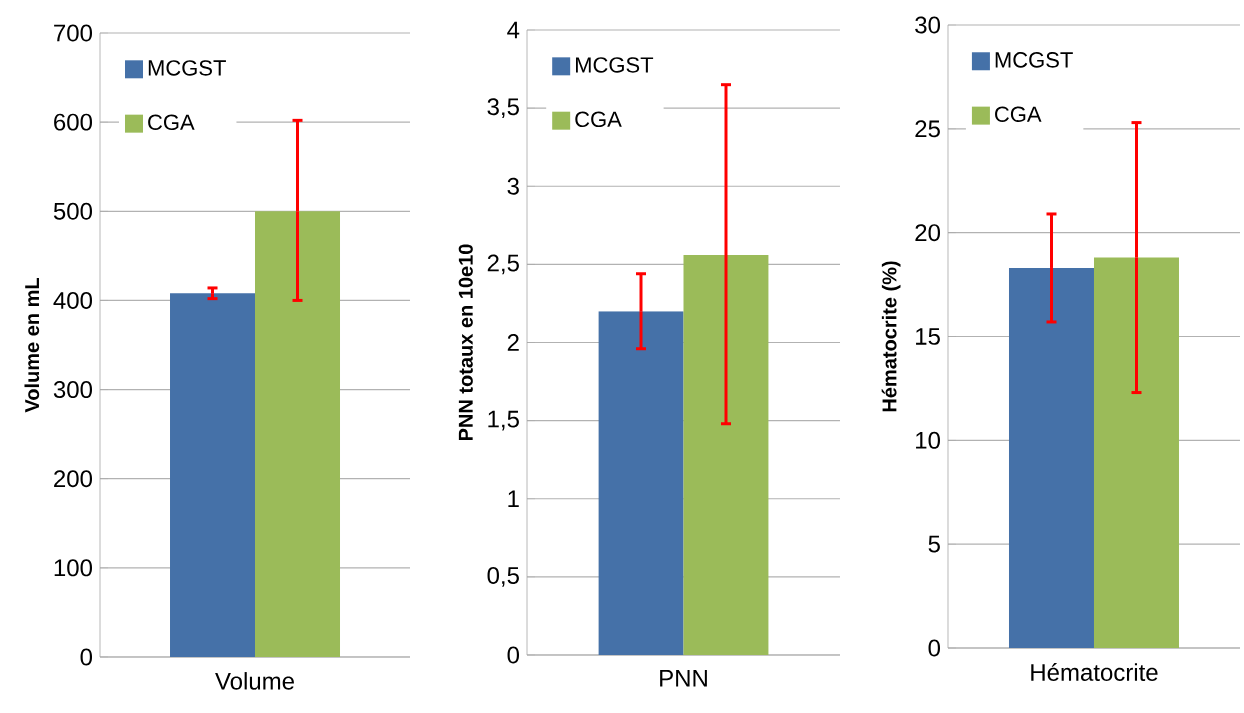 This screenshot has height=713, width=1244. I want to click on y-tick-label: 15, so click(928, 336).